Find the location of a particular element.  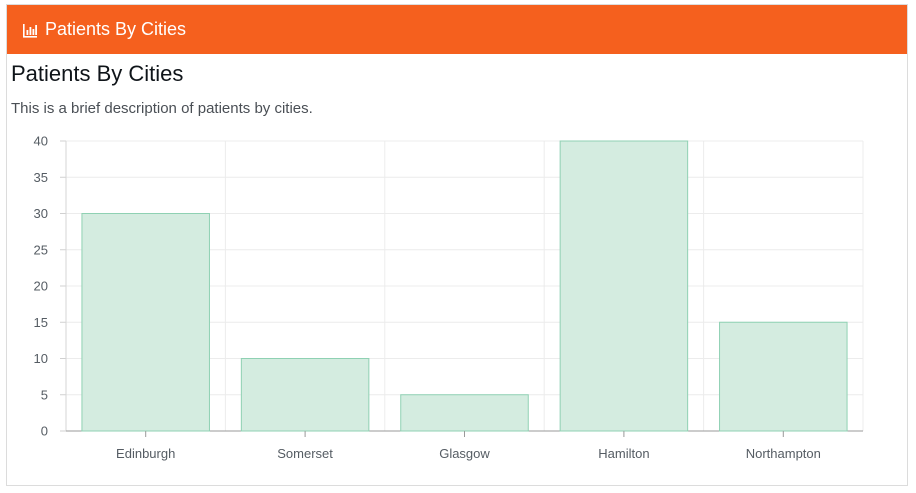

x-tick-label: Somerset is located at coordinates (305, 453).